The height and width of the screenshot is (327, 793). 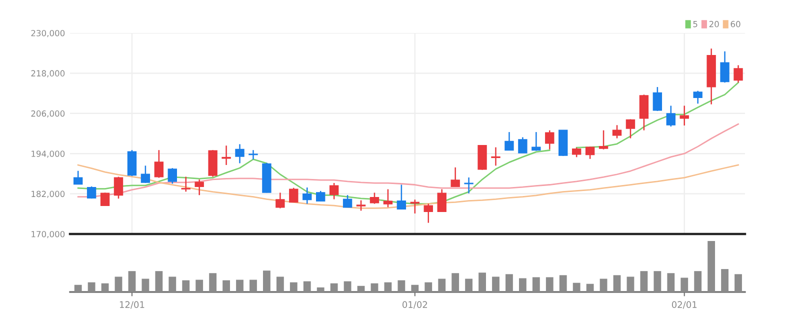 I want to click on x-tick-label: 01/02, so click(x=415, y=305).